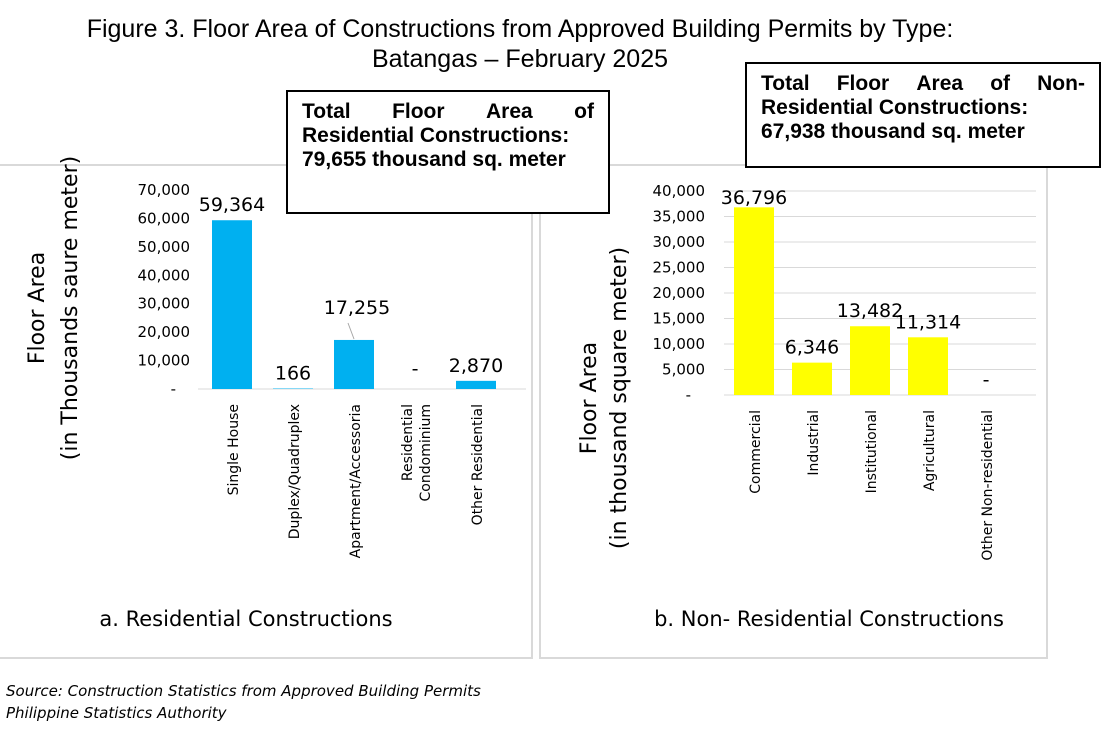 This screenshot has width=1110, height=729. Describe the element at coordinates (448, 112) in the screenshot. I see `residential-total-callout-line1: Total Floor Area of` at that location.